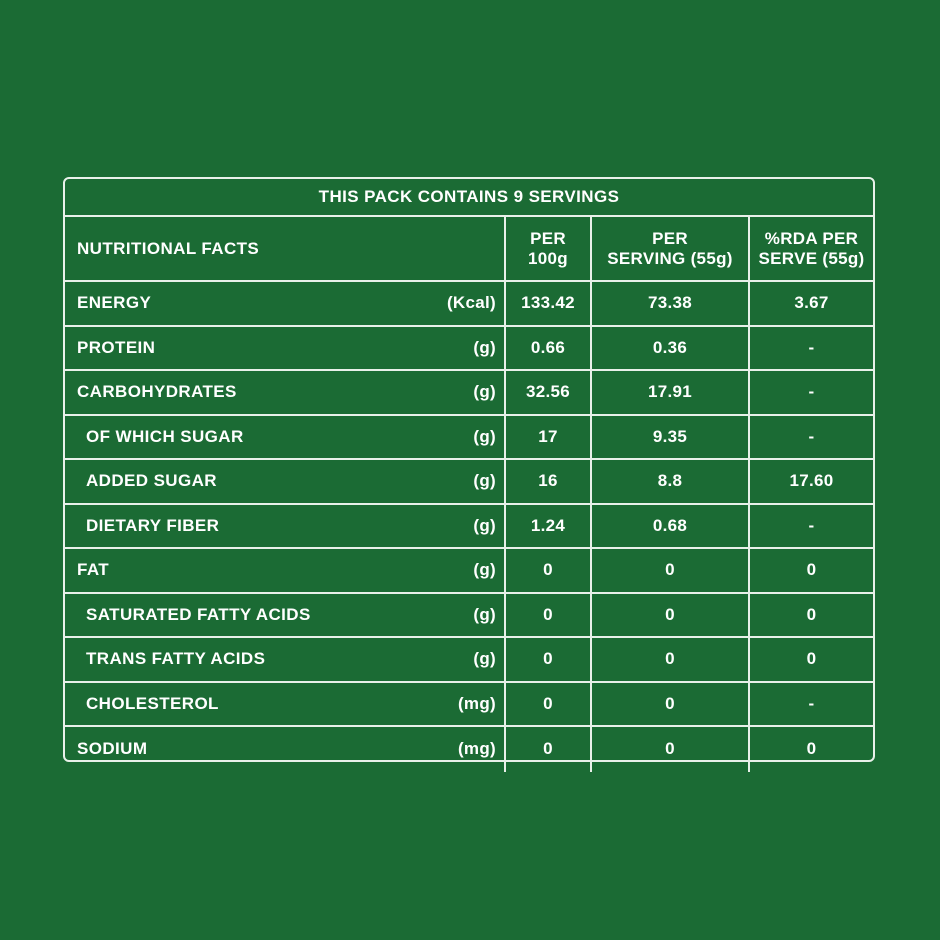 The width and height of the screenshot is (940, 940). What do you see at coordinates (461, 248) in the screenshot?
I see `header-unit-spacer` at bounding box center [461, 248].